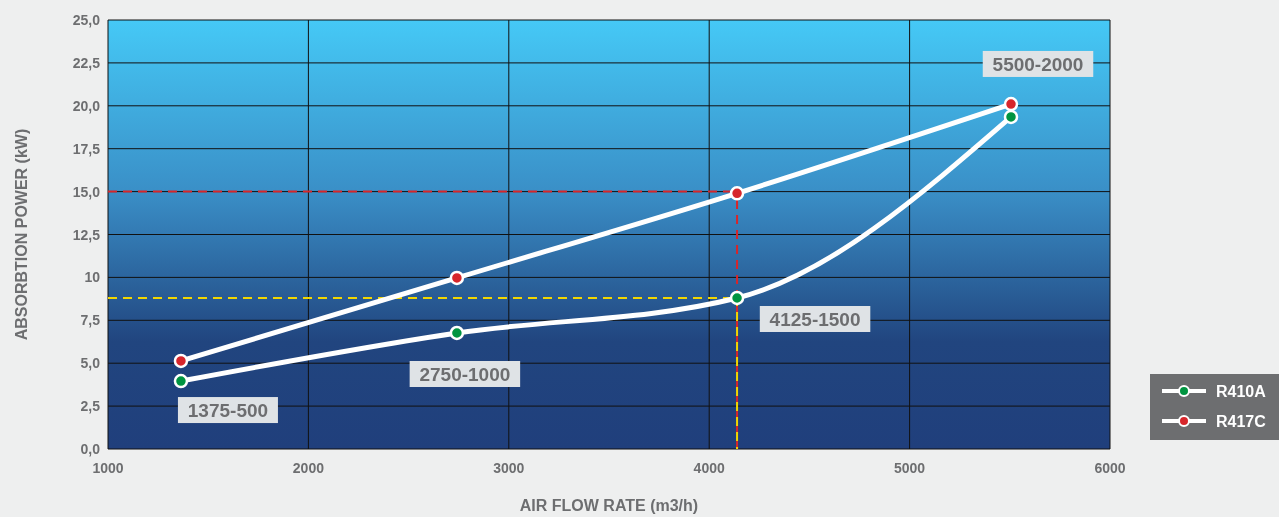 The height and width of the screenshot is (517, 1279). Describe the element at coordinates (1241, 391) in the screenshot. I see `legend-label: R410A` at that location.